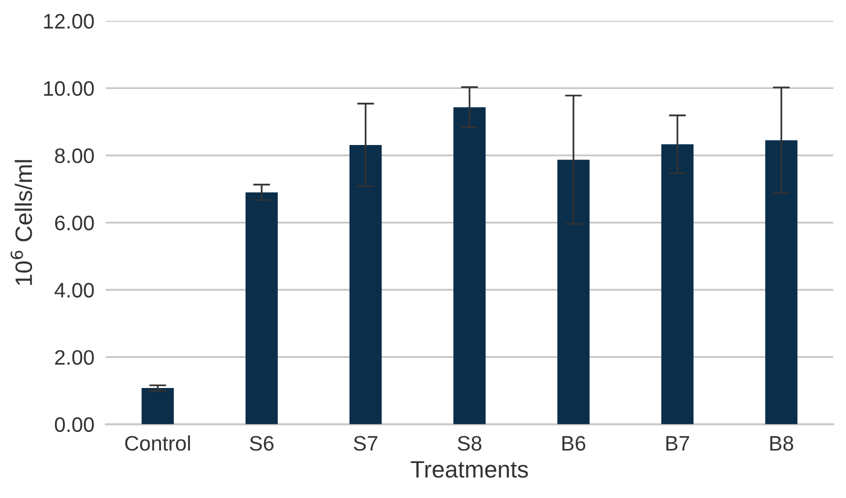 The width and height of the screenshot is (846, 498). I want to click on x-tick-label: S6, so click(262, 443).